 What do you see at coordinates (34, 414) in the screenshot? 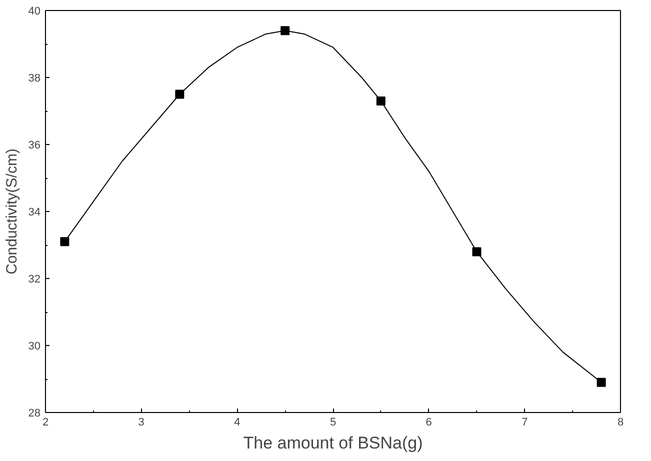
I see `y-tick-label: 28` at bounding box center [34, 414].